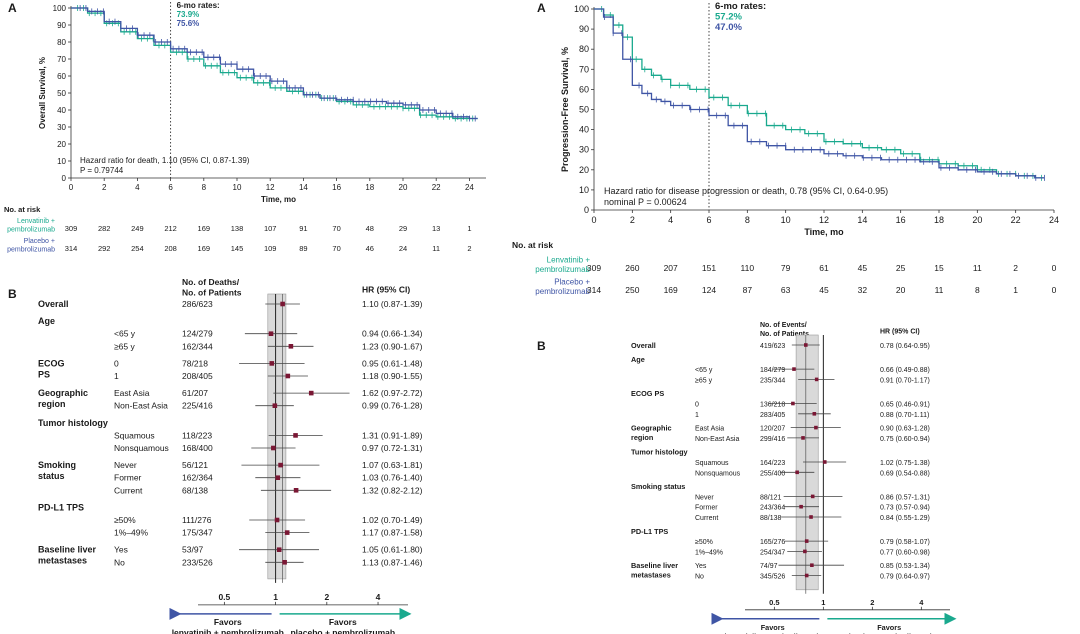 The image size is (1080, 634). Describe the element at coordinates (593, 220) in the screenshot. I see `x-tick-label: 0` at that location.